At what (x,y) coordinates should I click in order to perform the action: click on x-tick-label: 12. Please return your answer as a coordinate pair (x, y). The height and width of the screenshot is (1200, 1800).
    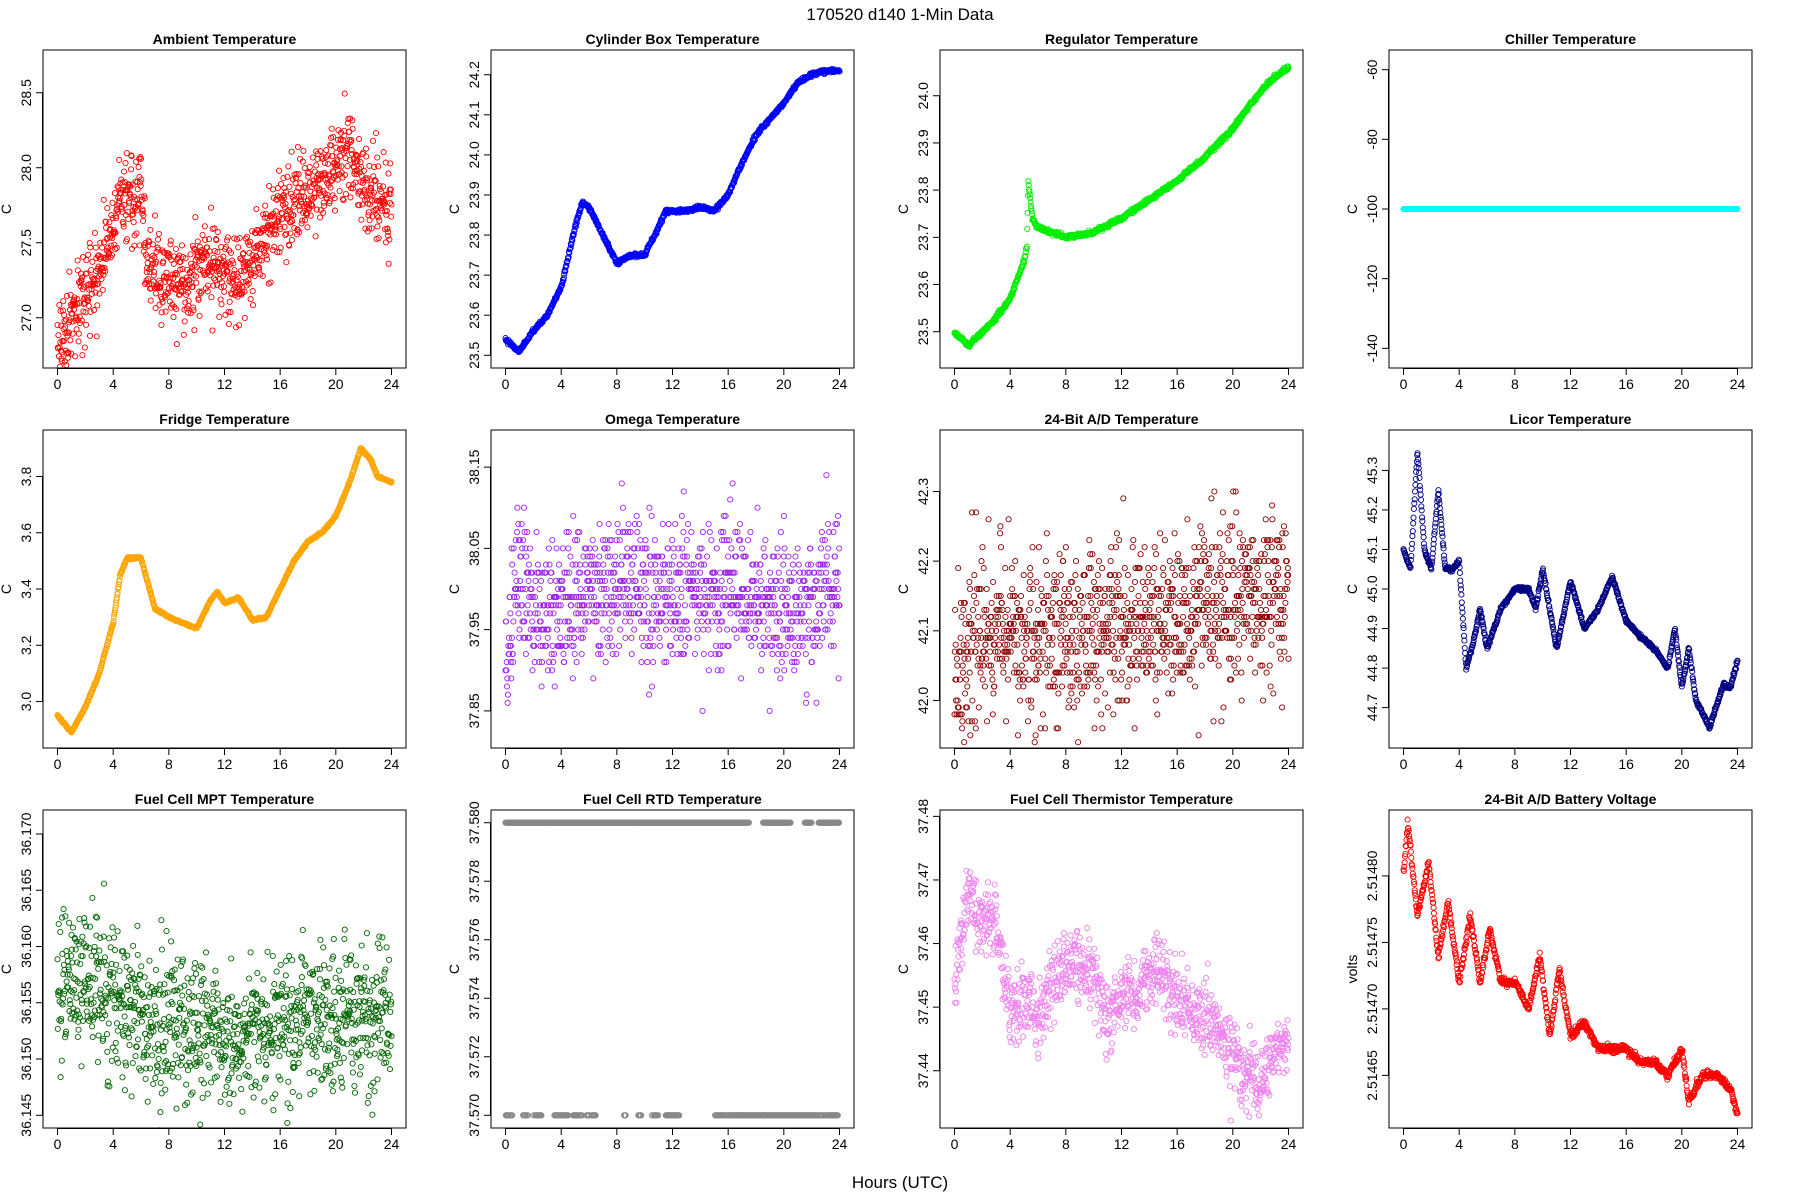
    Looking at the image, I should click on (673, 384).